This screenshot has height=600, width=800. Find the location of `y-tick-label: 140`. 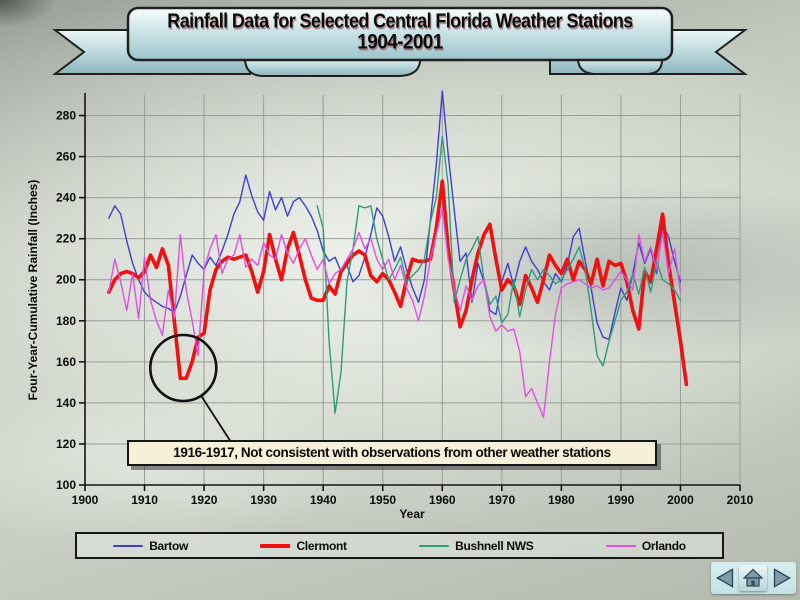

y-tick-label: 140 is located at coordinates (66, 403).